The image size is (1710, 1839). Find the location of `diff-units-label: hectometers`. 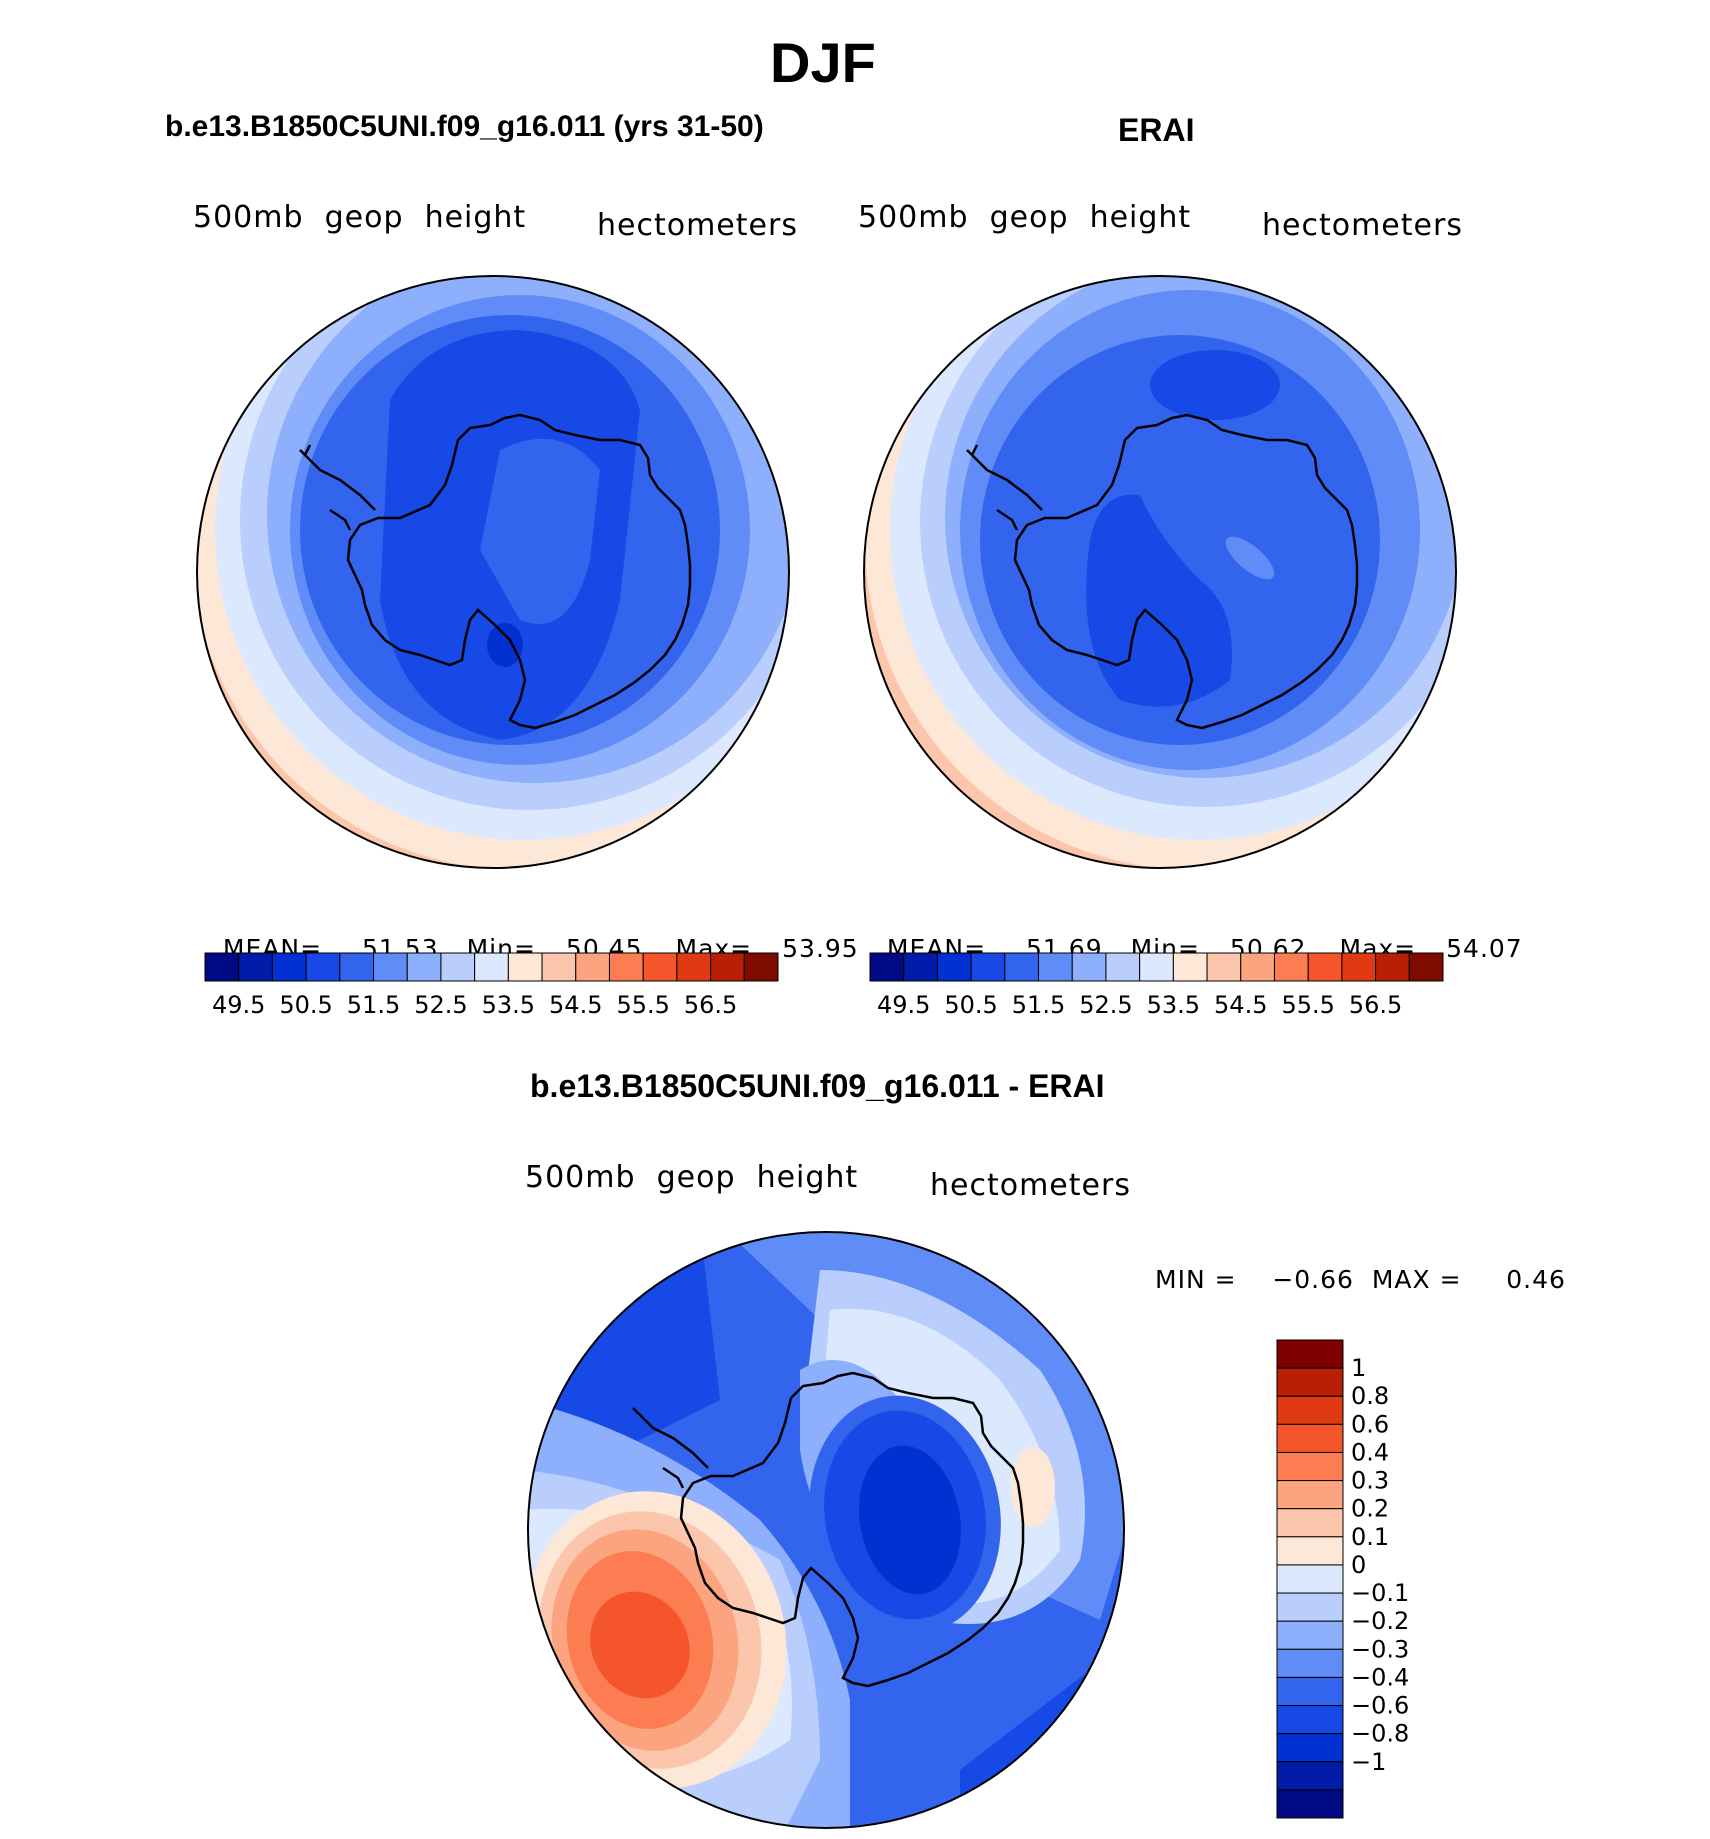

diff-units-label: hectometers is located at coordinates (1030, 1185).